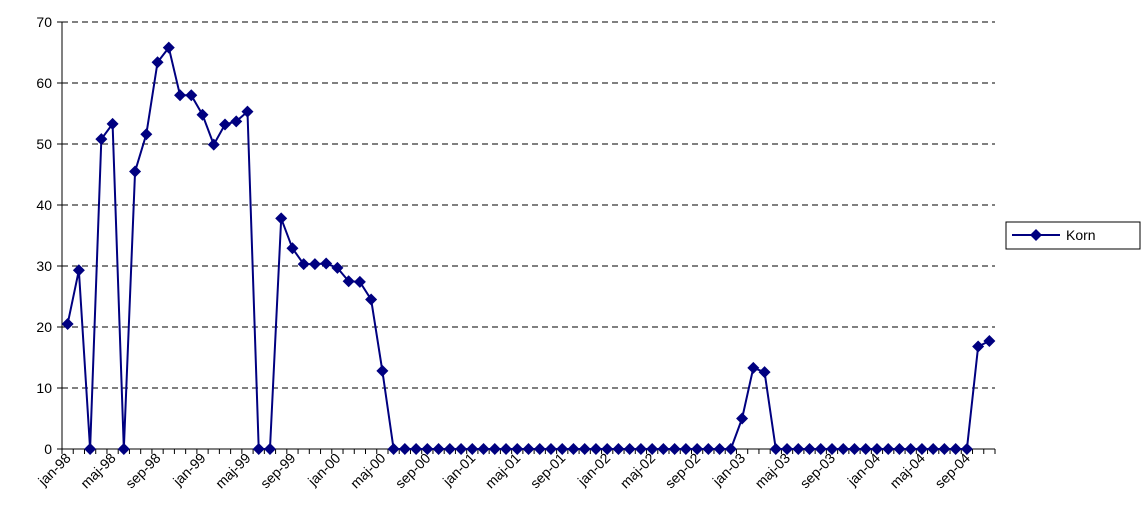  What do you see at coordinates (818, 471) in the screenshot?
I see `x-tick-label: sep-03` at bounding box center [818, 471].